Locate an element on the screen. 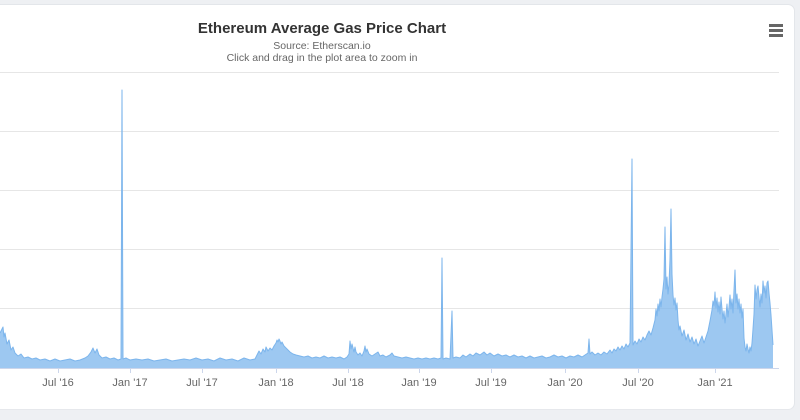 The image size is (800, 420). chart-context-menu-button is located at coordinates (776, 30).